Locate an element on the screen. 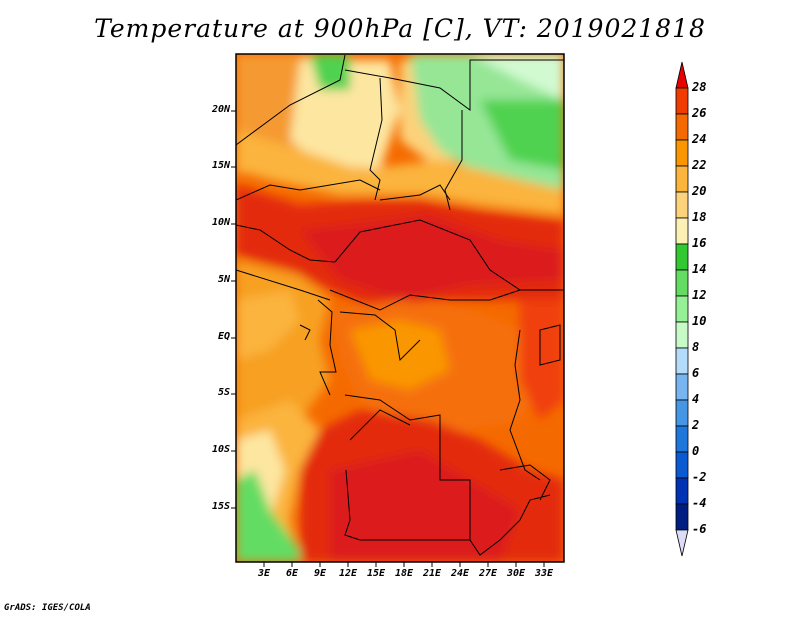  lon-label-27e: 27E is located at coordinates (488, 573).